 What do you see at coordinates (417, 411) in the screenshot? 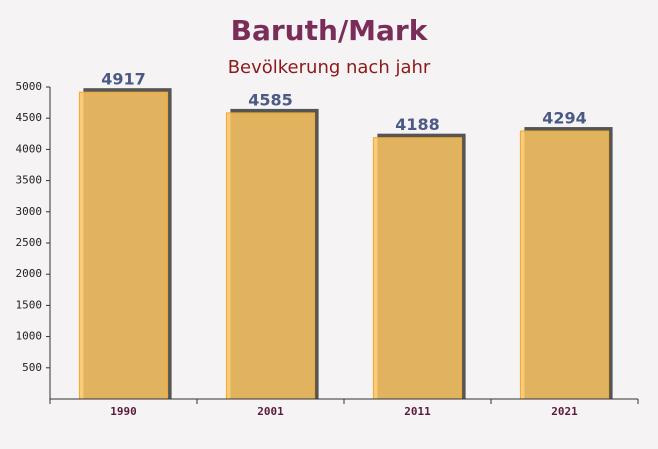
I see `x-tick-label: 2011` at bounding box center [417, 411].